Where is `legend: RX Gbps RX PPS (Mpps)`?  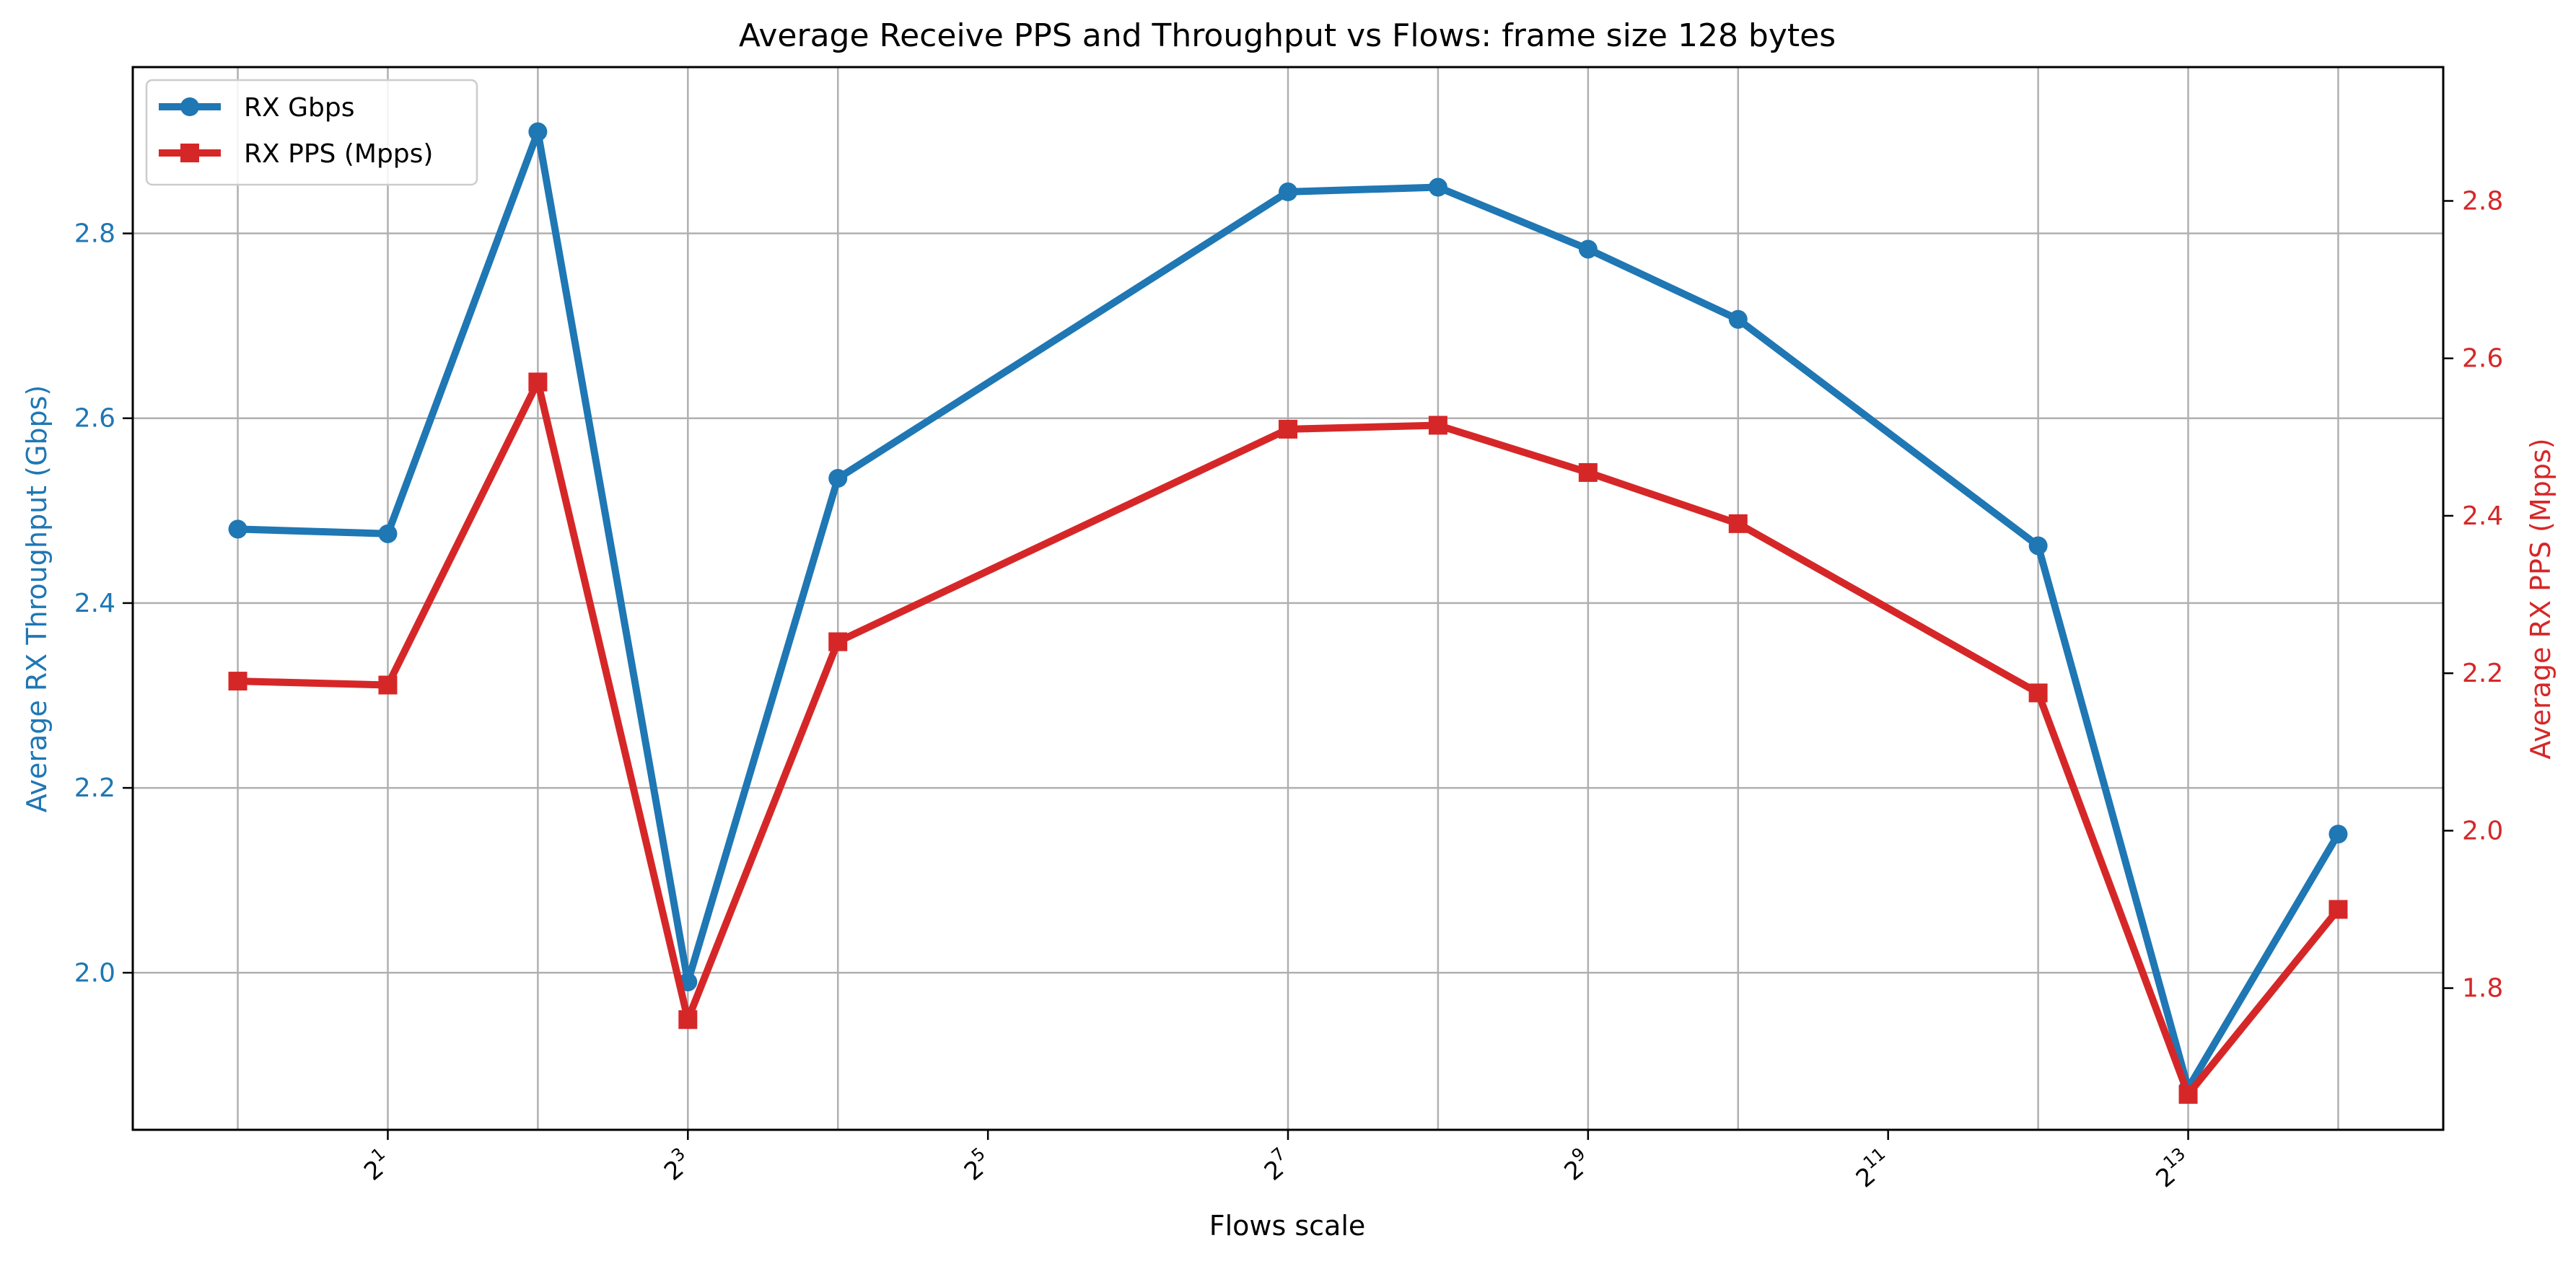
legend: RX Gbps RX PPS (Mpps) is located at coordinates (311, 132).